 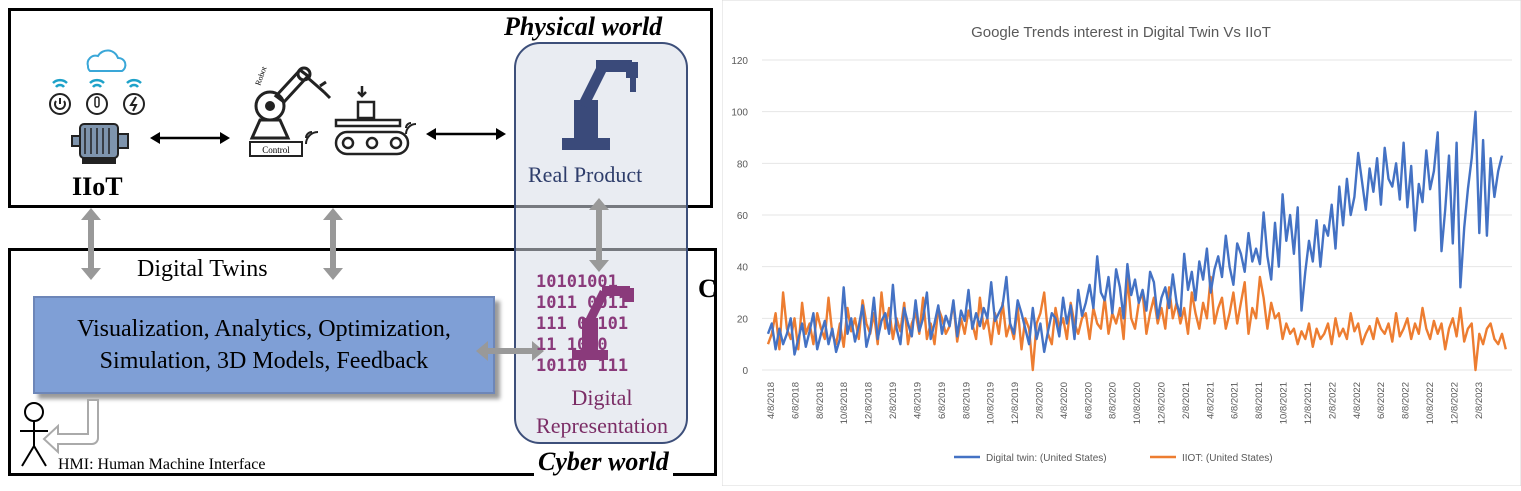 What do you see at coordinates (917, 400) in the screenshot?
I see `x-tick-label: 4/8/2019` at bounding box center [917, 400].